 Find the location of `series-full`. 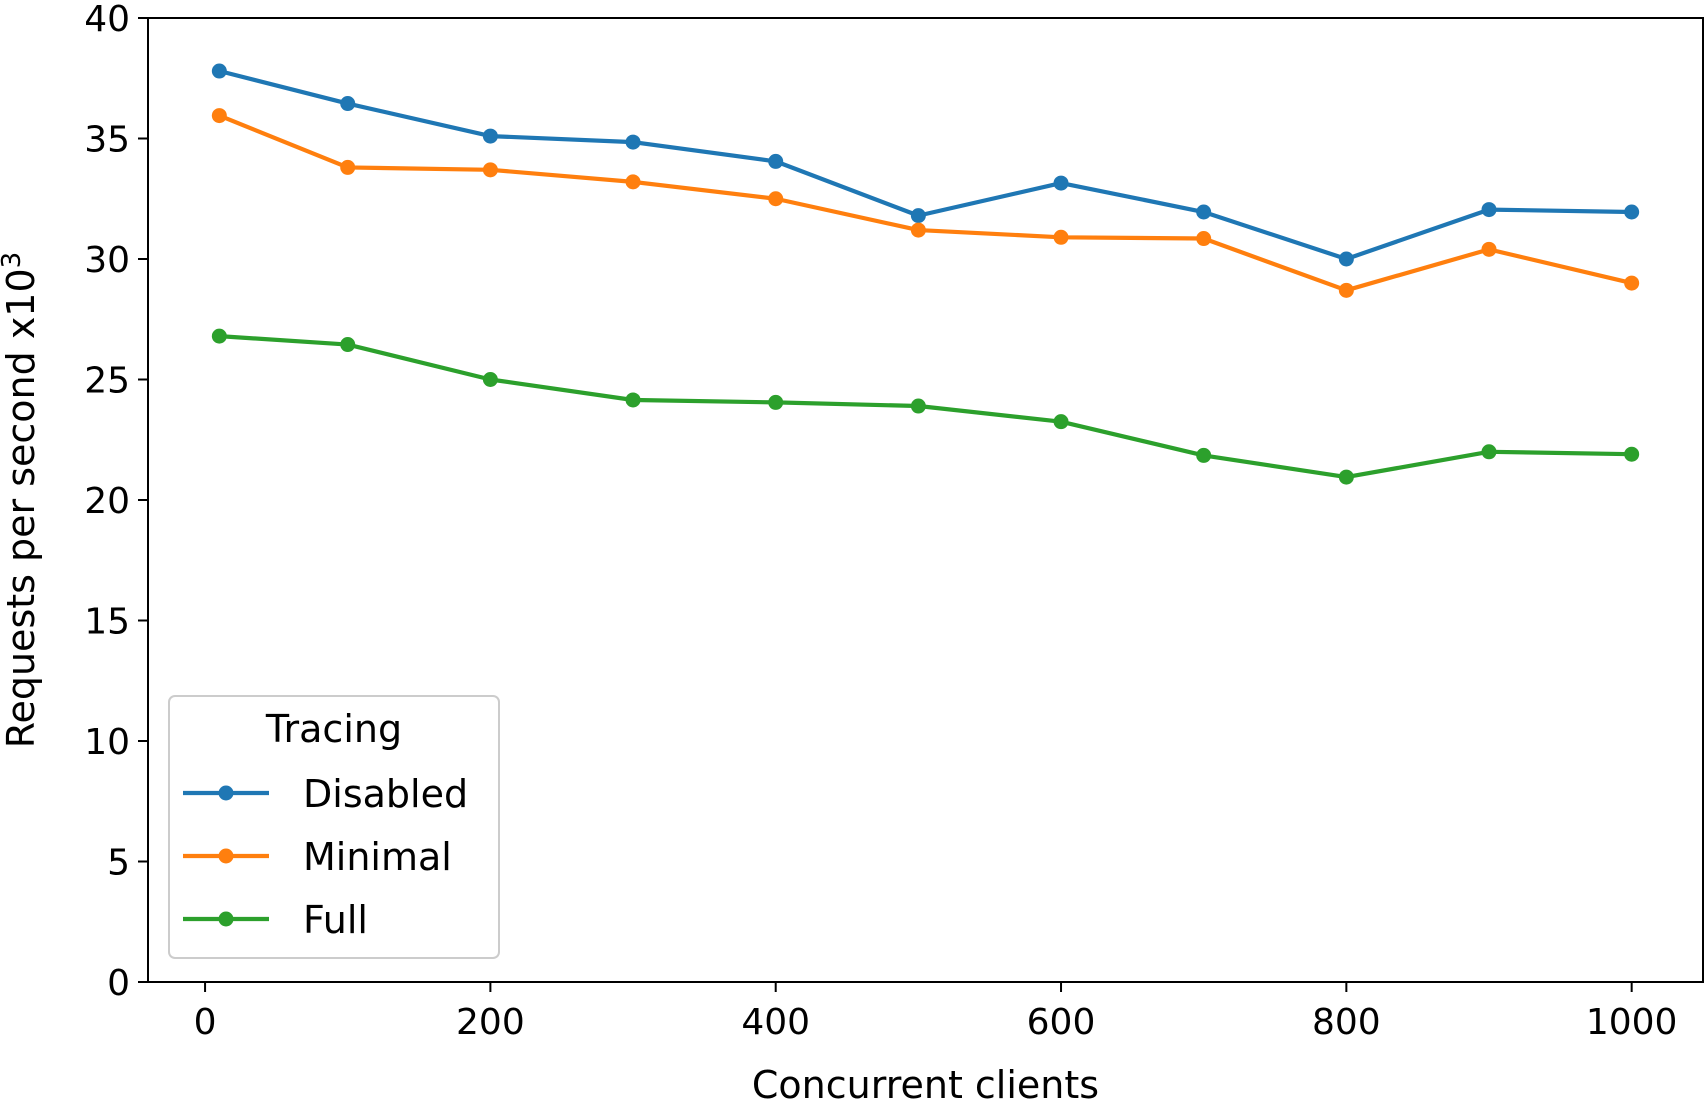

series-full is located at coordinates (925, 406).